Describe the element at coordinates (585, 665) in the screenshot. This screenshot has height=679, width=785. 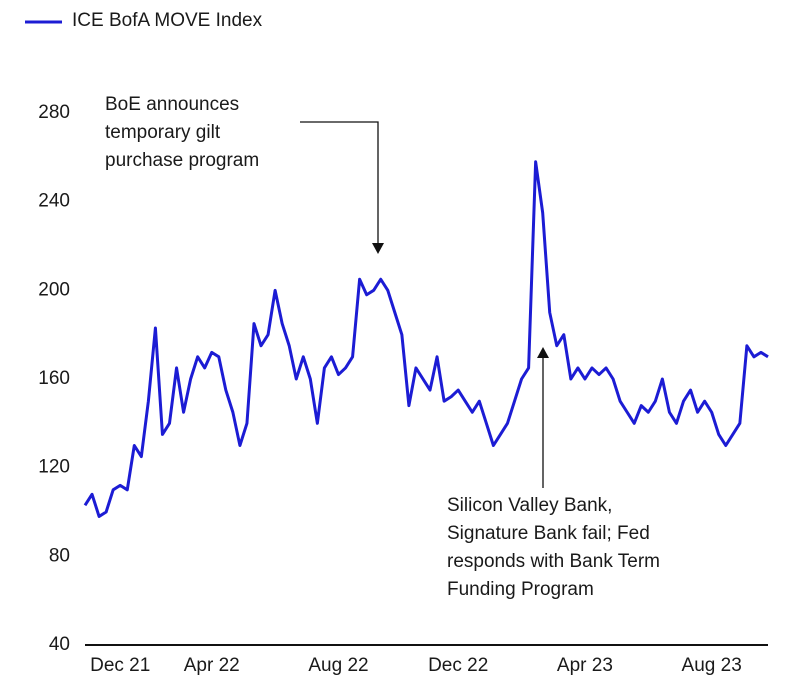
I see `x-tick-label: Apr 23` at that location.